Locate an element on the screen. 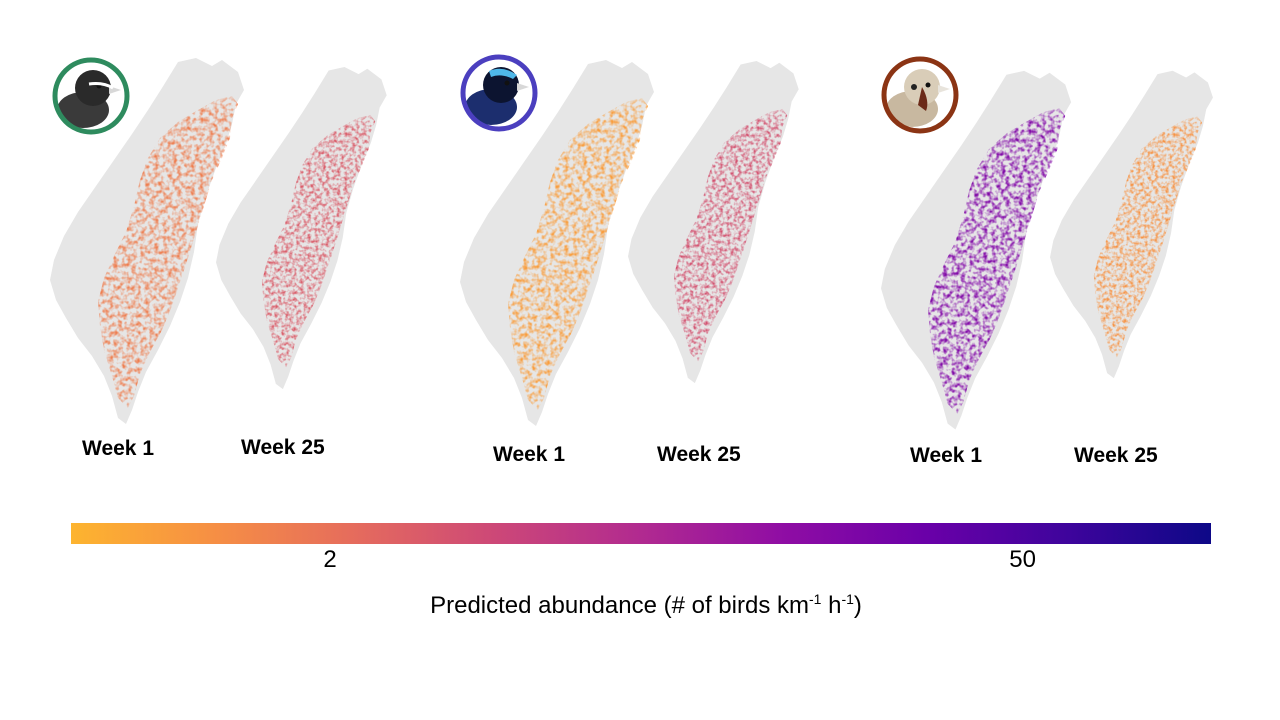  species-icons is located at coordinates (505, 94).